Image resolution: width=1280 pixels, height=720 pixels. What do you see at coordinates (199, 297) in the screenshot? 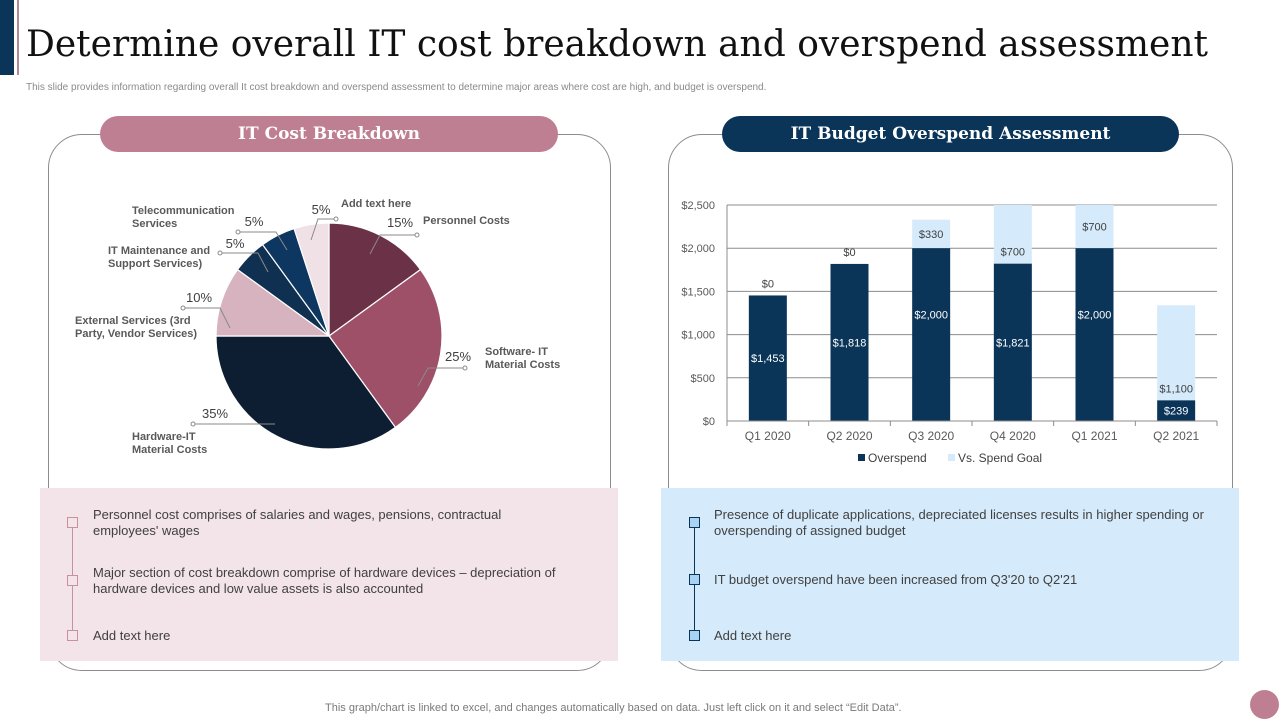
I see `pie-percent-label: 10%` at bounding box center [199, 297].